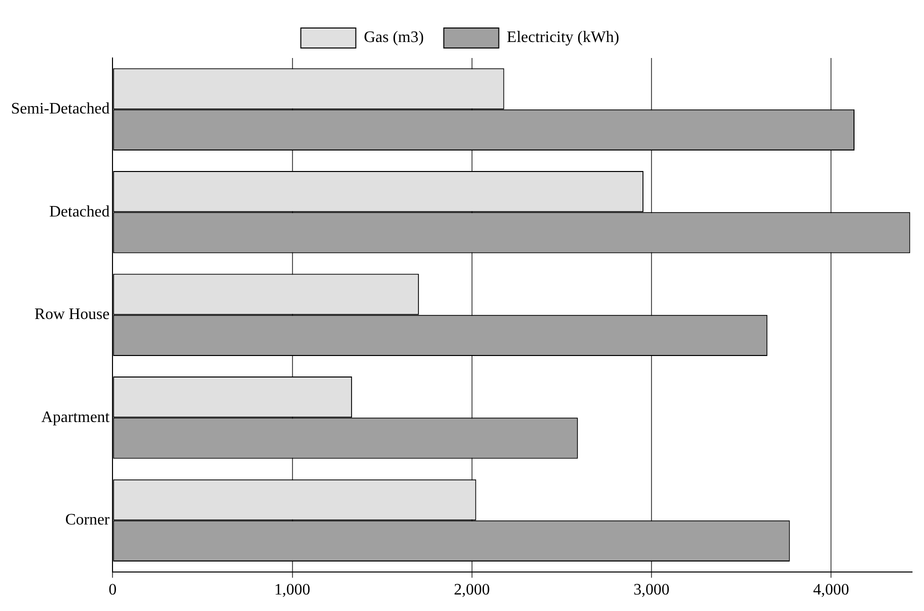 Image resolution: width=924 pixels, height=611 pixels. What do you see at coordinates (563, 37) in the screenshot?
I see `legend-label: Electricity (kWh)` at bounding box center [563, 37].